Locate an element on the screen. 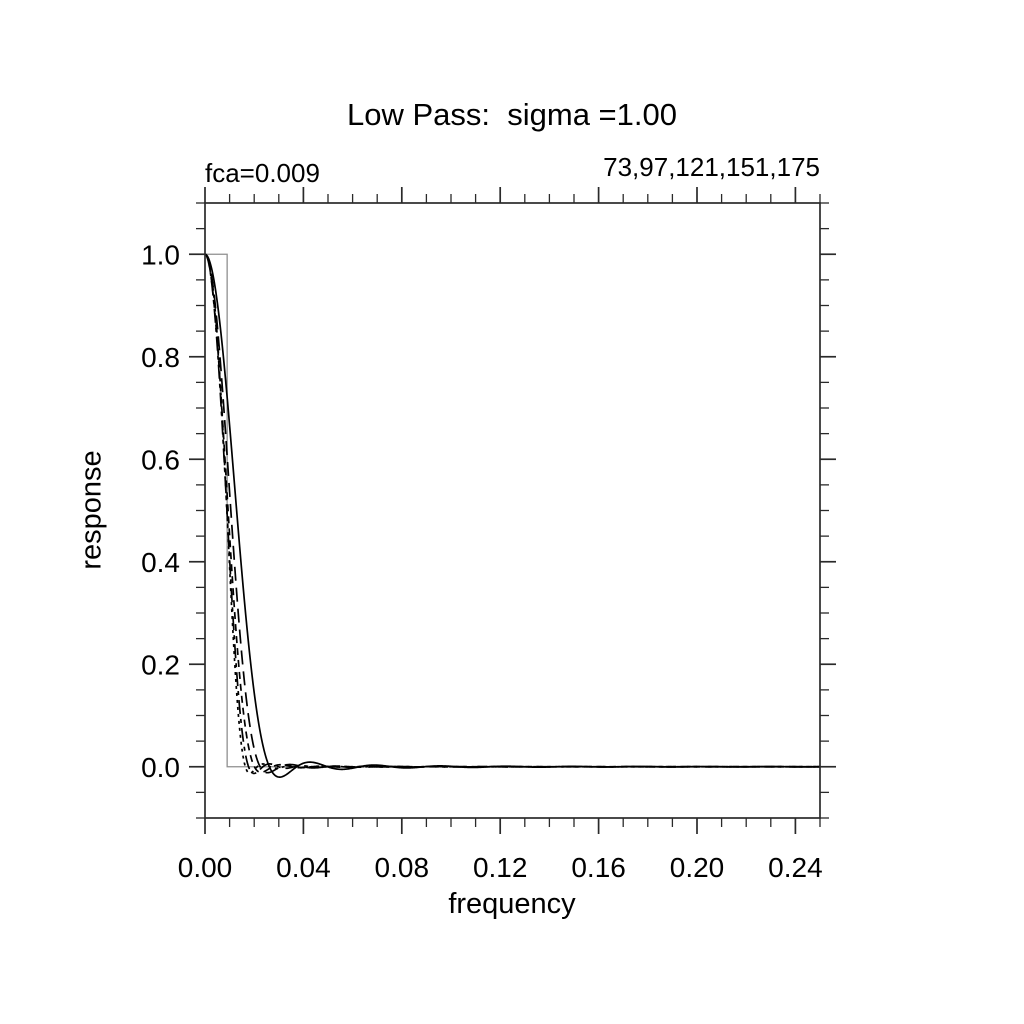 The height and width of the screenshot is (1024, 1024). num-weights-label: 73,97,121,151,175 is located at coordinates (711, 167).